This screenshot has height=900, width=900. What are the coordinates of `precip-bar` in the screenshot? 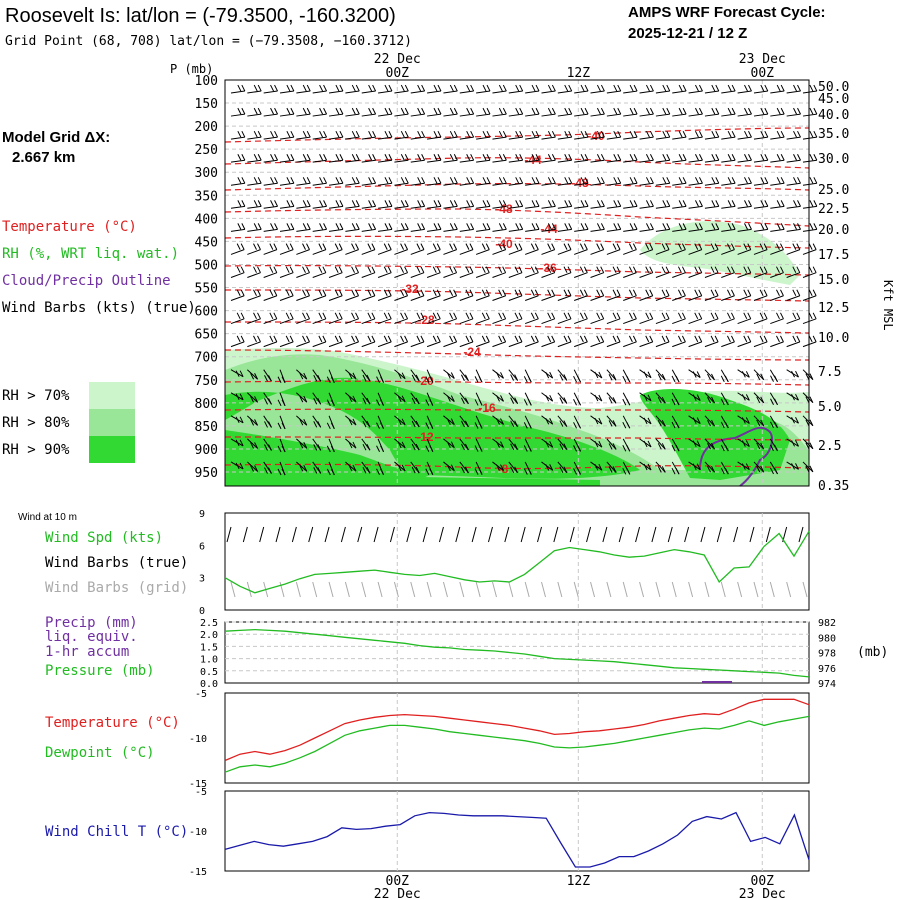 It's located at (717, 682).